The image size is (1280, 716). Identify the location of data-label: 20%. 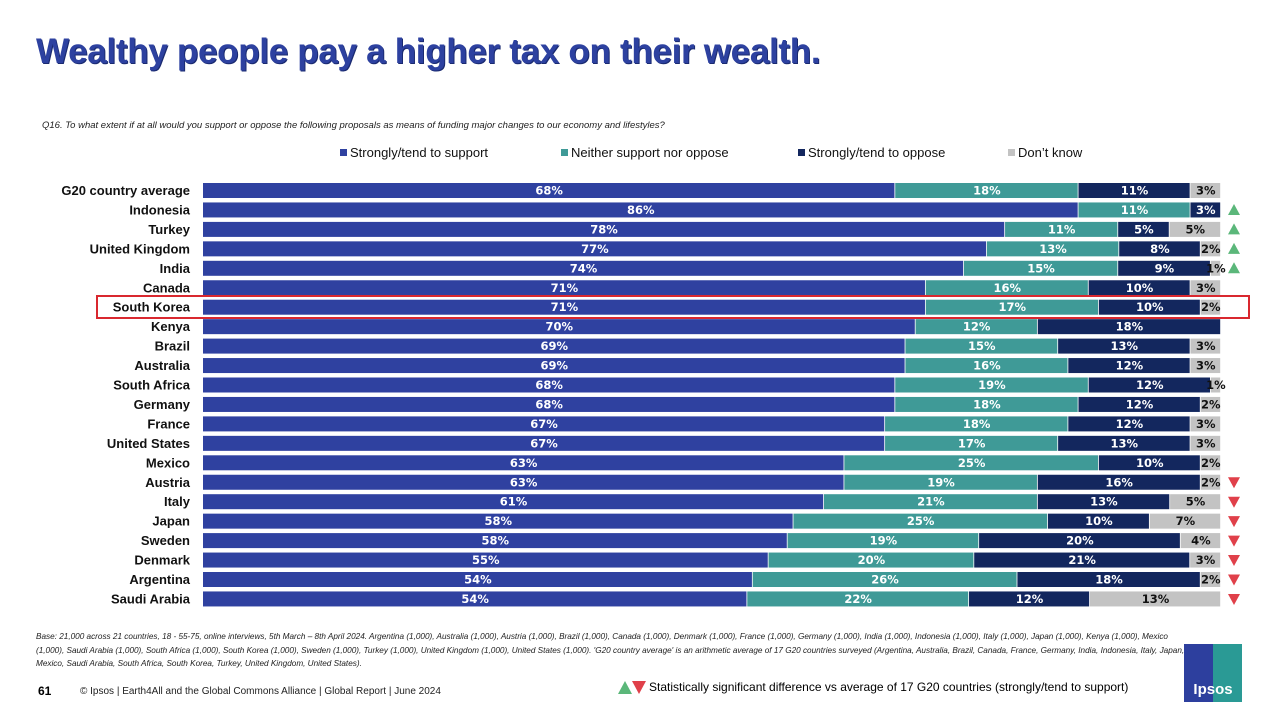
(1080, 541).